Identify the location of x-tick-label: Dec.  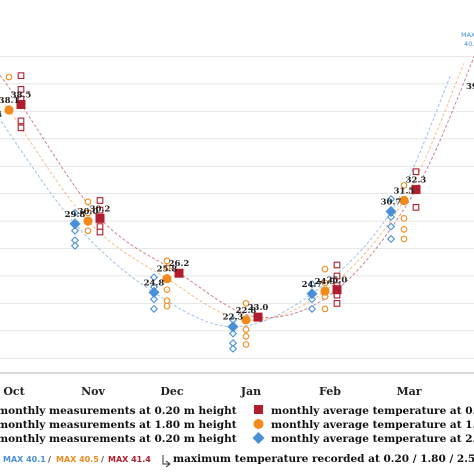
(172, 391).